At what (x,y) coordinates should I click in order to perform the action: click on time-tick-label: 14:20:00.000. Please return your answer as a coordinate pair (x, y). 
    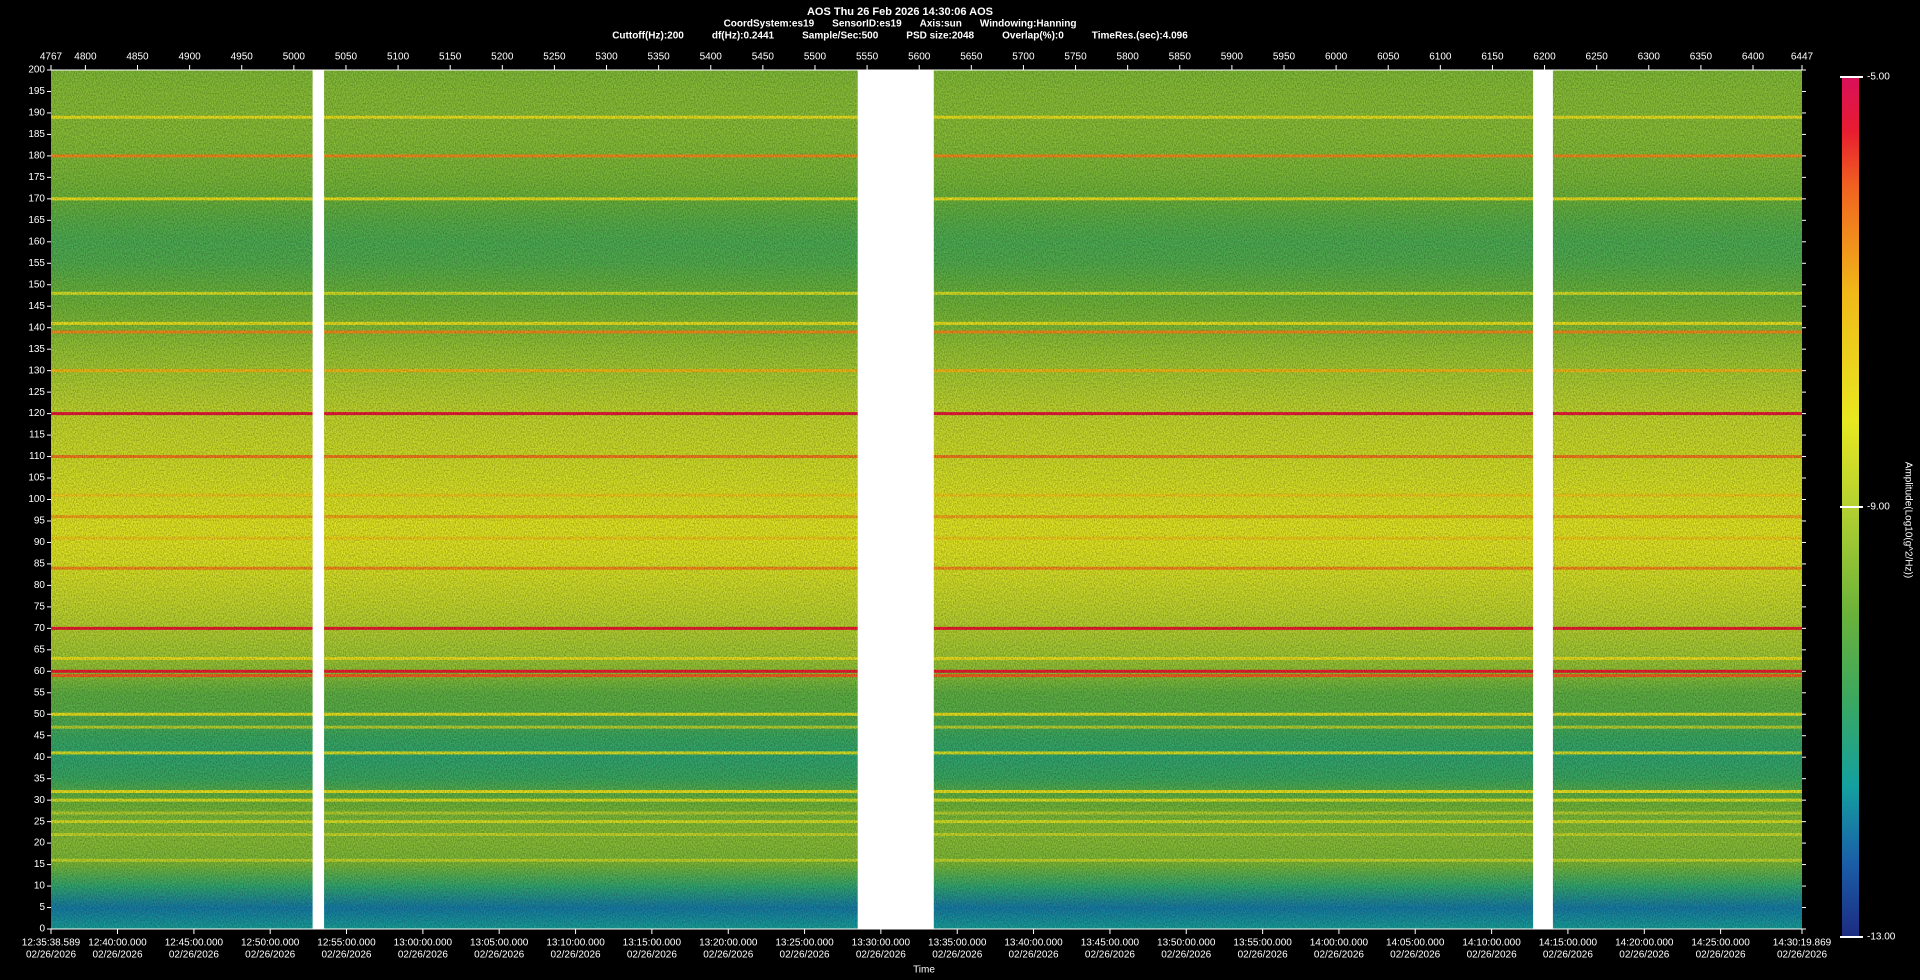
    Looking at the image, I should click on (1644, 943).